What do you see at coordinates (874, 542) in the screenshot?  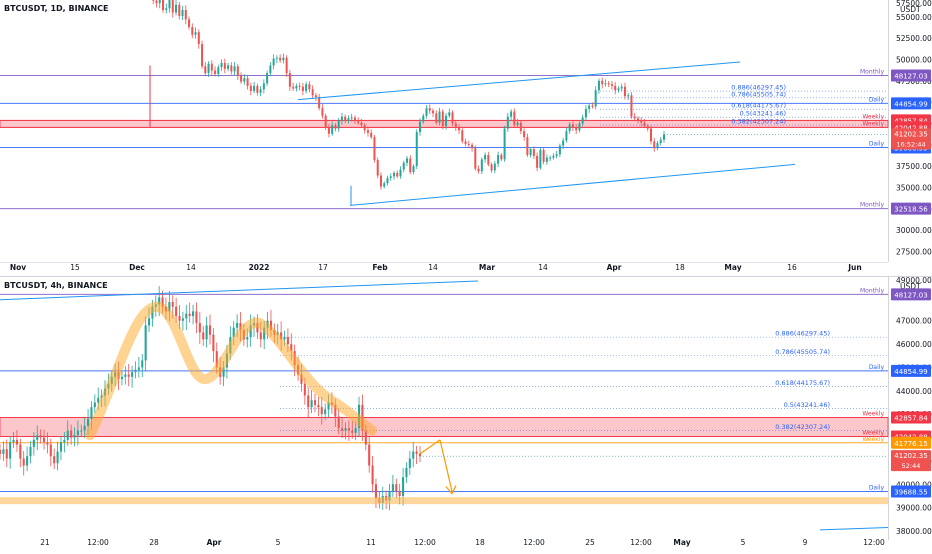 I see `x-tick-label: 12:00` at bounding box center [874, 542].